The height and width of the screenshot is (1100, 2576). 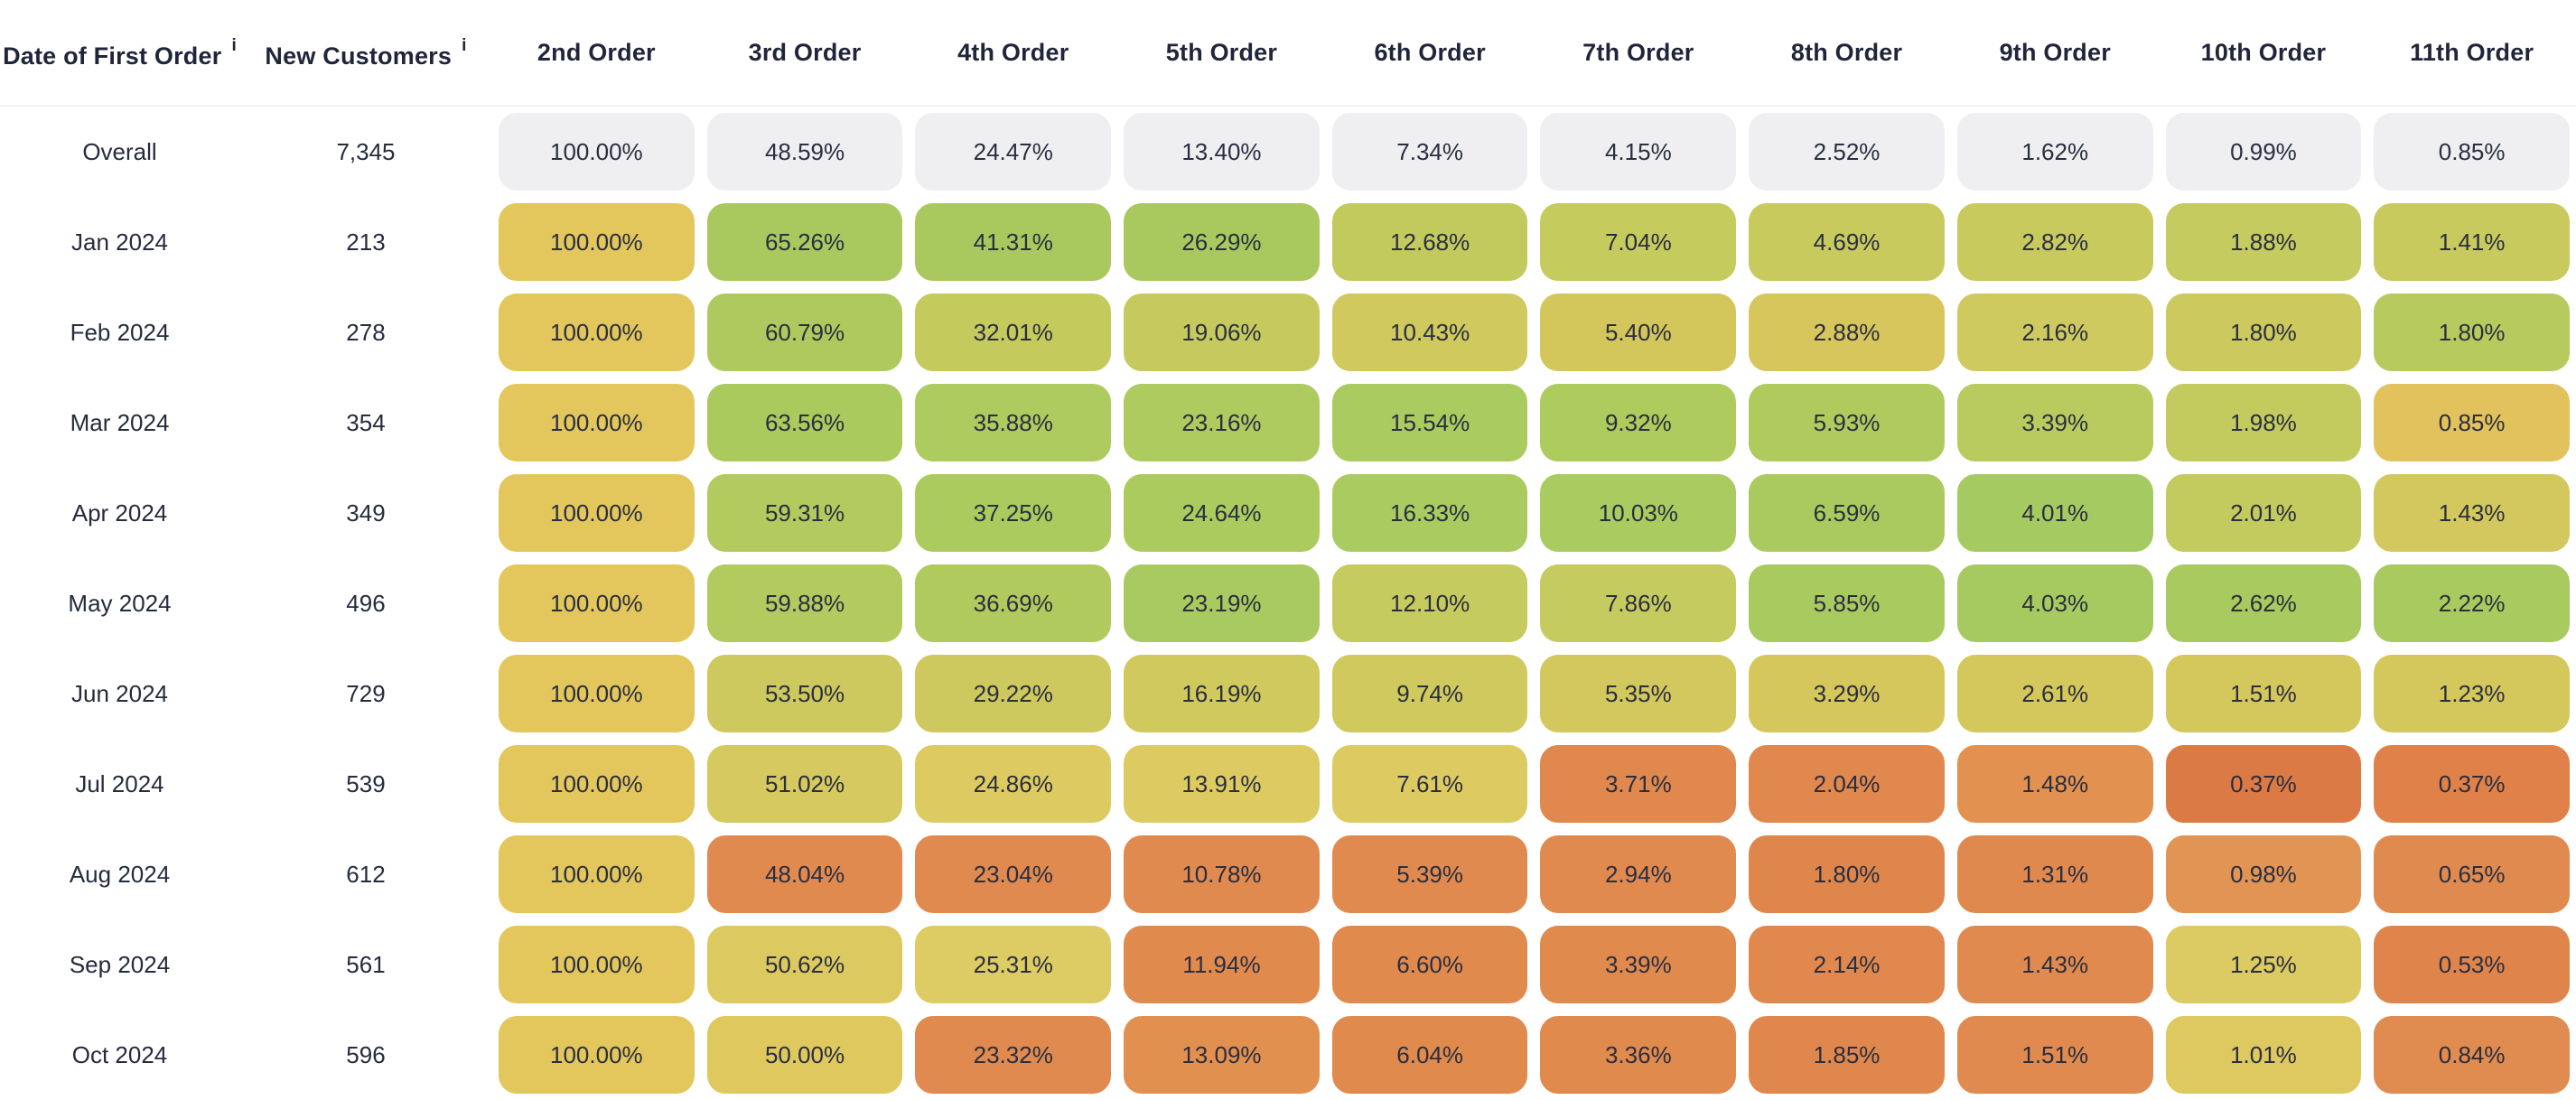 I want to click on heatmap-cell: 12.68%, so click(x=1429, y=242).